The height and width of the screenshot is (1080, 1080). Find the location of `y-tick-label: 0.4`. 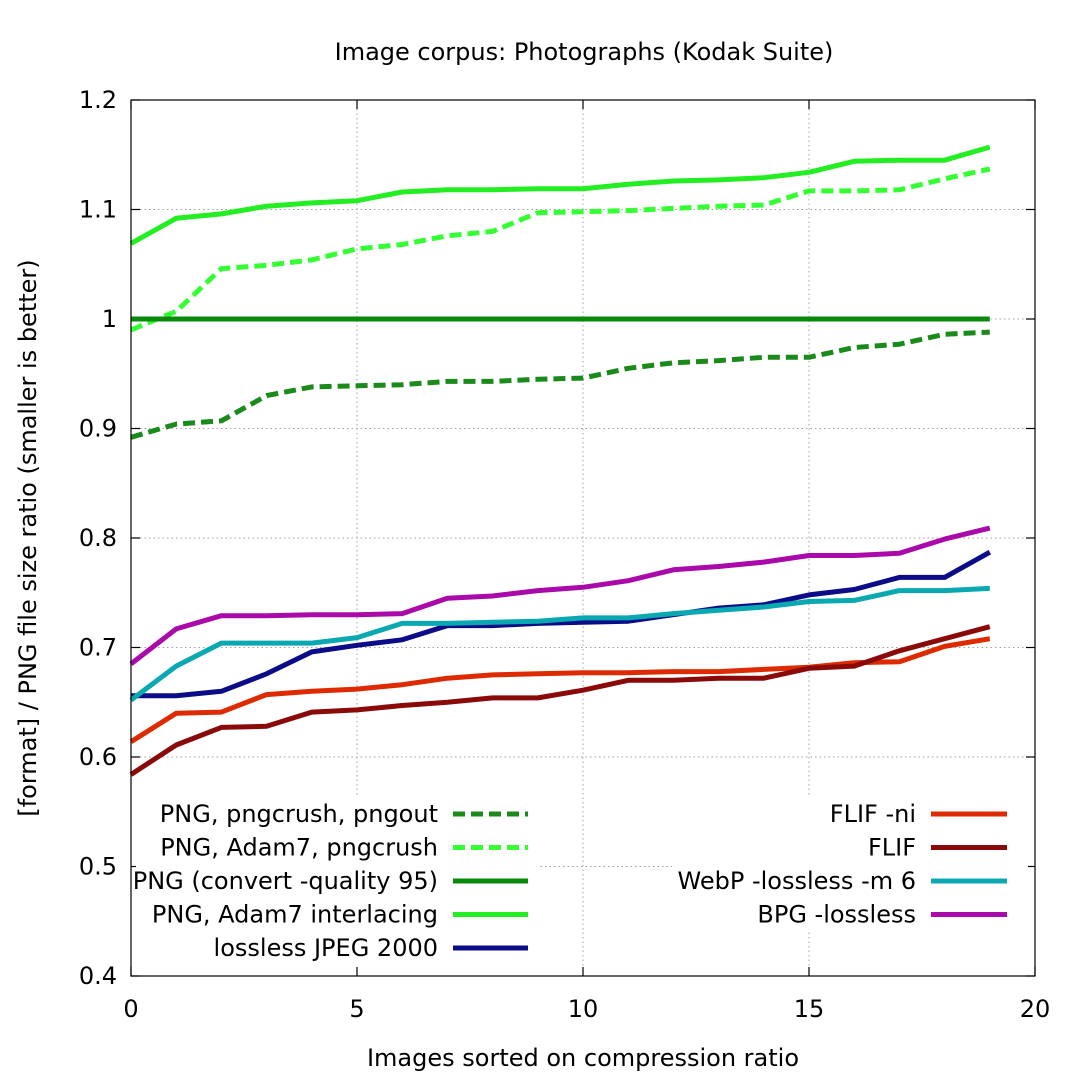

y-tick-label: 0.4 is located at coordinates (98, 976).